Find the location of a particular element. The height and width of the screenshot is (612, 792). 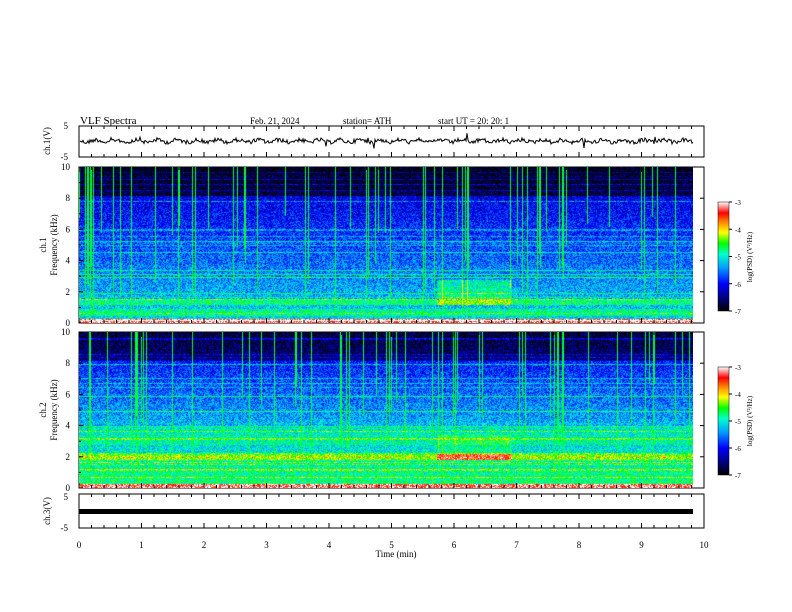

ch1-ylabel: ch.1(V) is located at coordinates (47, 141).